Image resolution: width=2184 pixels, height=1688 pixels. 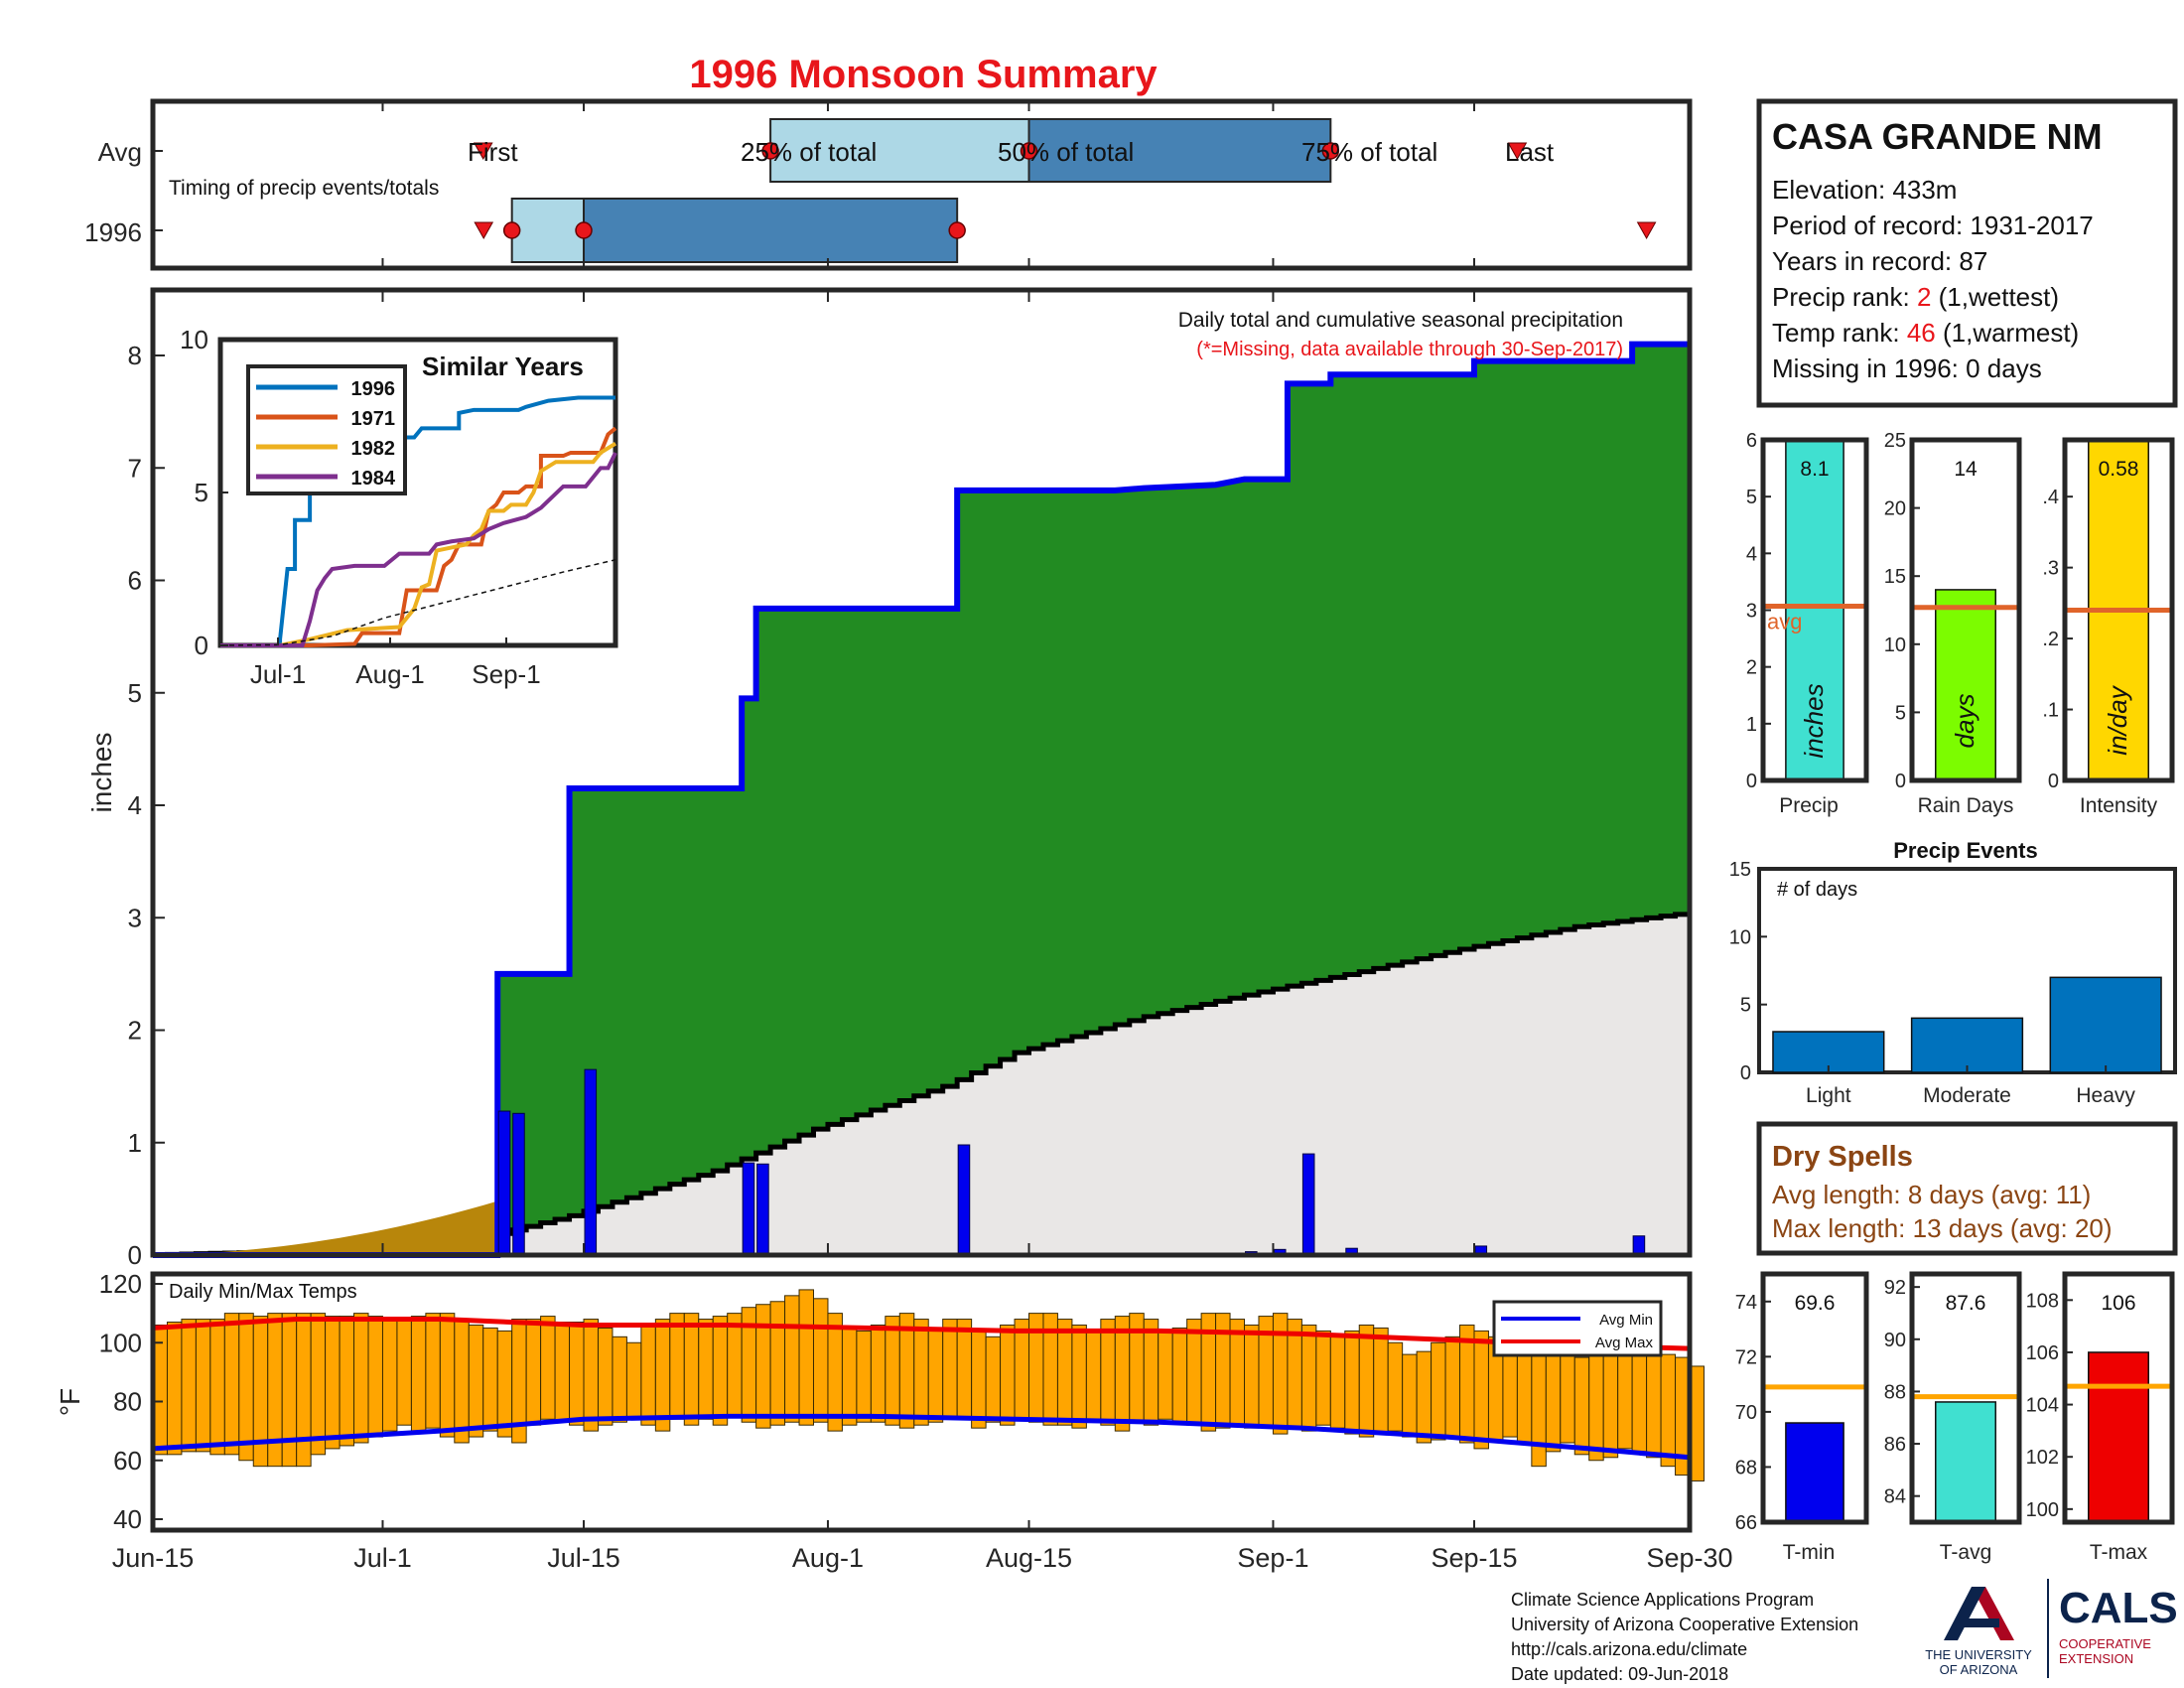 What do you see at coordinates (1828, 1095) in the screenshot?
I see `events-category-label: Light` at bounding box center [1828, 1095].